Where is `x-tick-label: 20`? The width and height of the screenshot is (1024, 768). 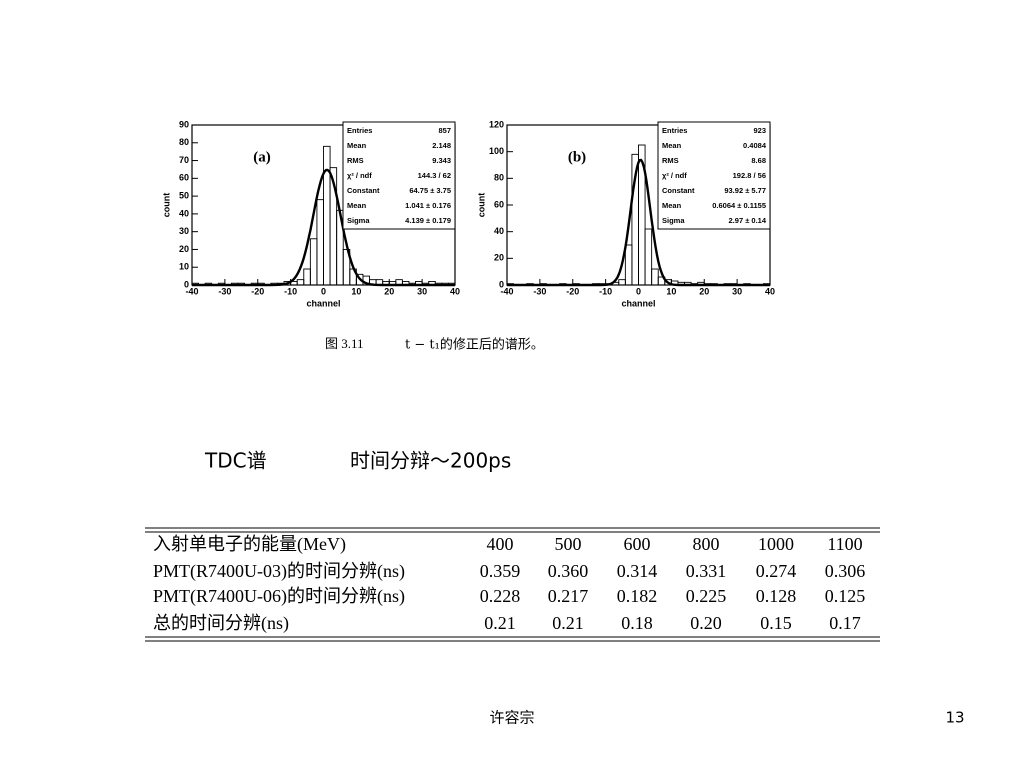
x-tick-label: 20 is located at coordinates (704, 291).